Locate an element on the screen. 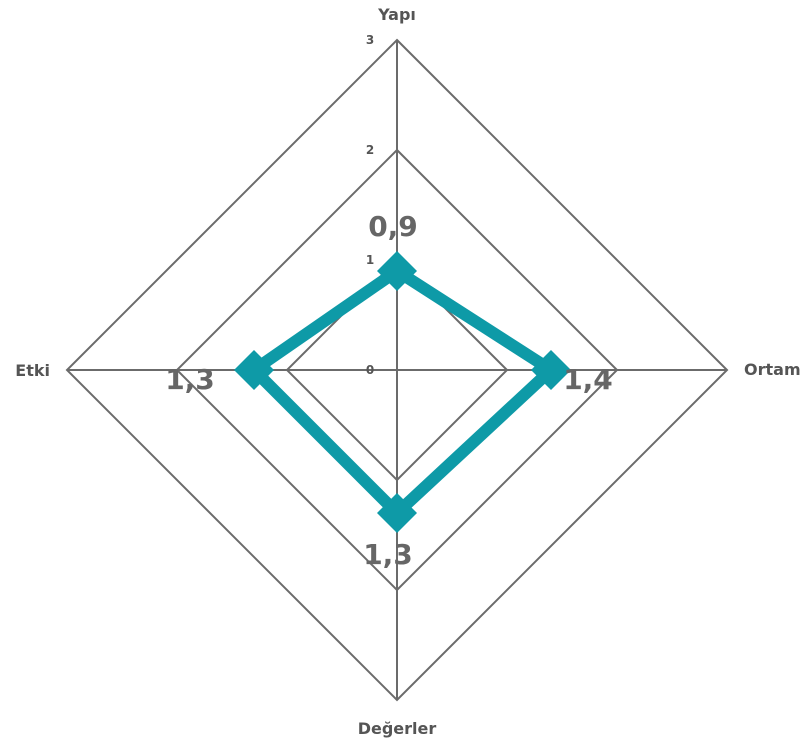 The height and width of the screenshot is (745, 806). data-point-yapi is located at coordinates (397, 271).